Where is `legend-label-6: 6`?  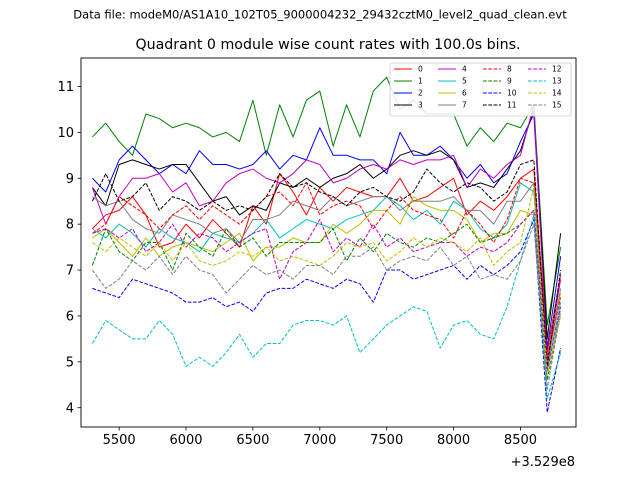
legend-label-6: 6 is located at coordinates (464, 93).